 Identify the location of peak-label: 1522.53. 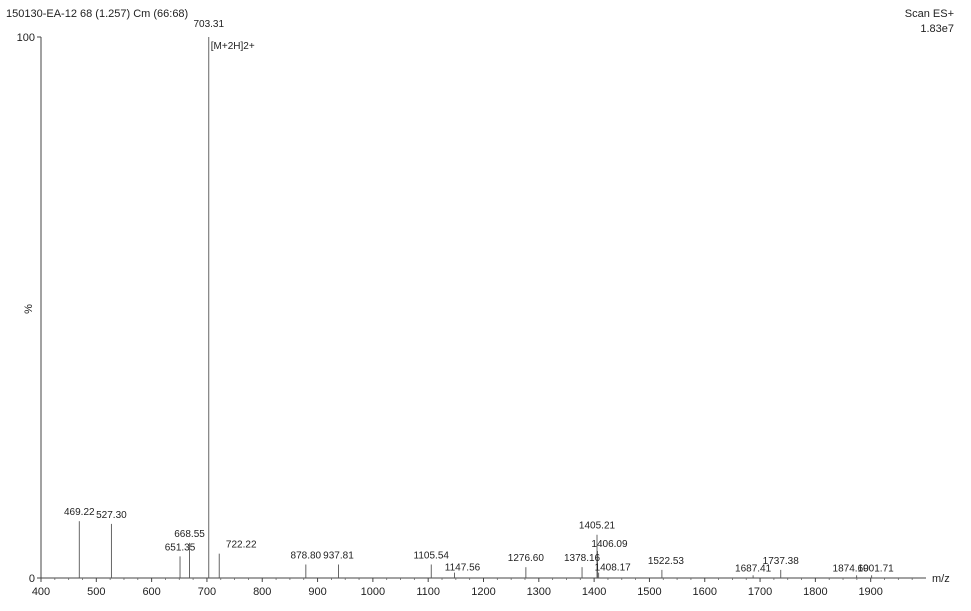
(666, 561).